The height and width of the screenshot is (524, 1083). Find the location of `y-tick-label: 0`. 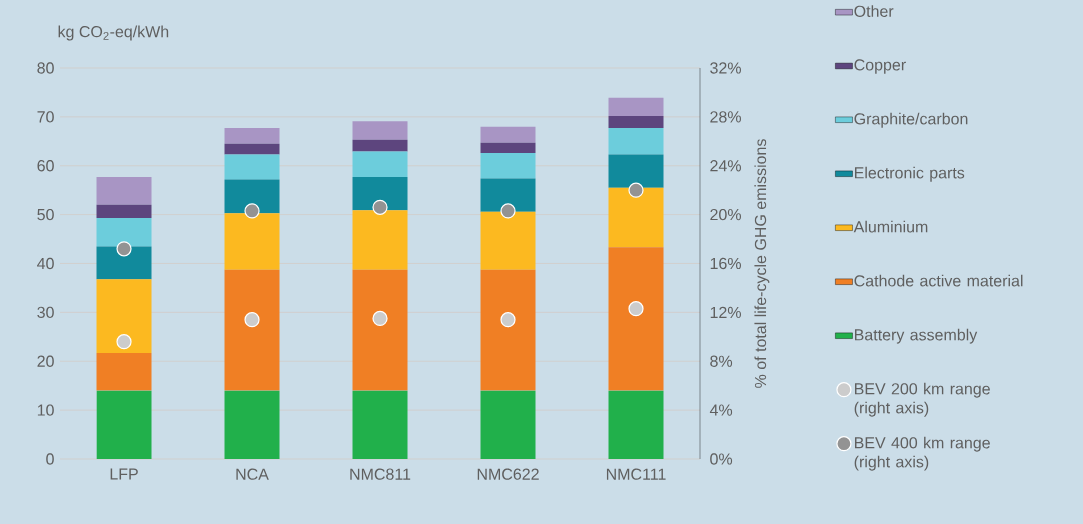

y-tick-label: 0 is located at coordinates (50, 459).